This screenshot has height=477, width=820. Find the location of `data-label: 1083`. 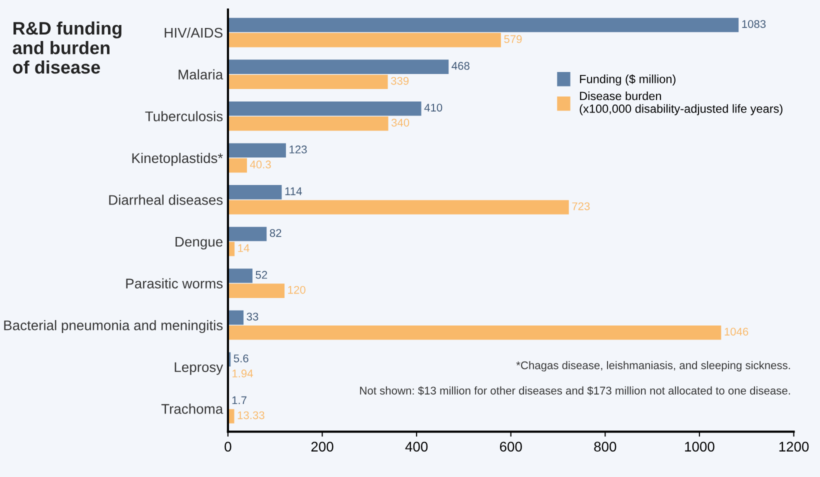

data-label: 1083 is located at coordinates (754, 24).